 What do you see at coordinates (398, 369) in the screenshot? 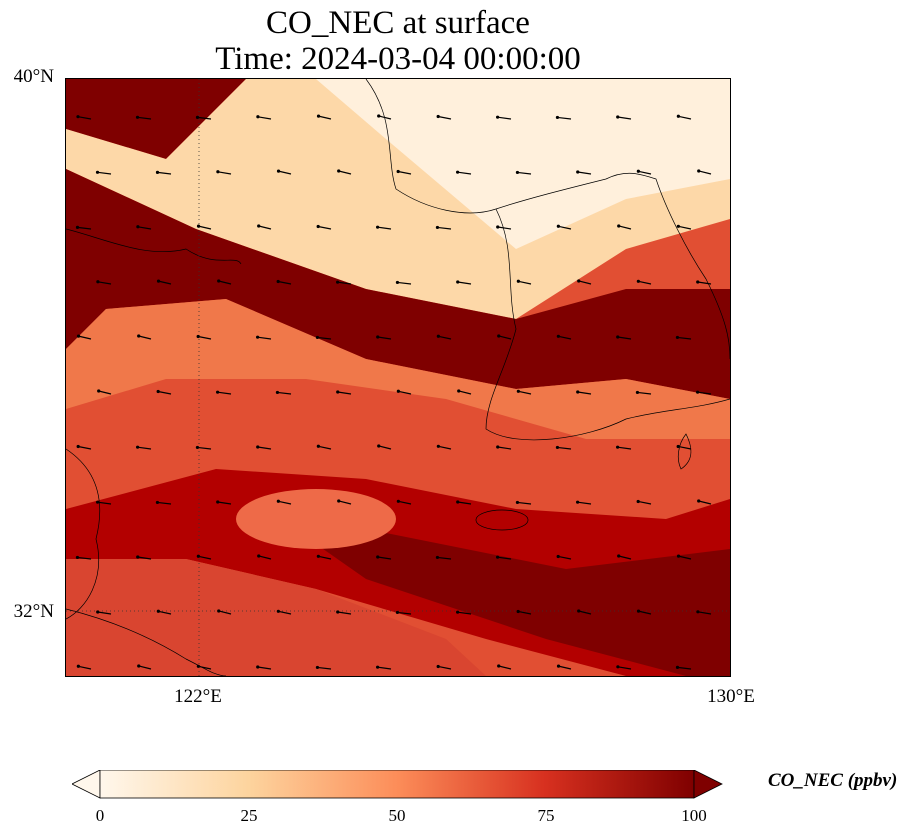
I see `mid-co-band` at bounding box center [398, 369].